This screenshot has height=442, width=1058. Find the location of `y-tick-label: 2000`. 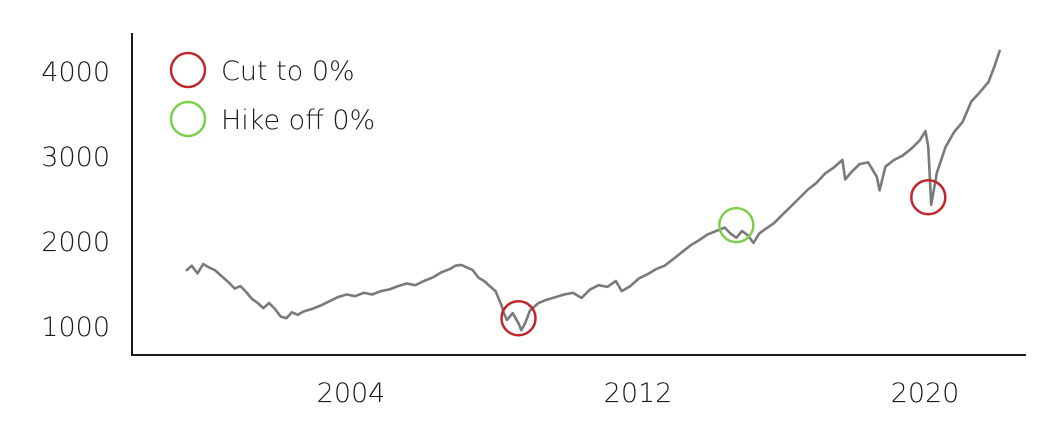

y-tick-label: 2000 is located at coordinates (75, 242).